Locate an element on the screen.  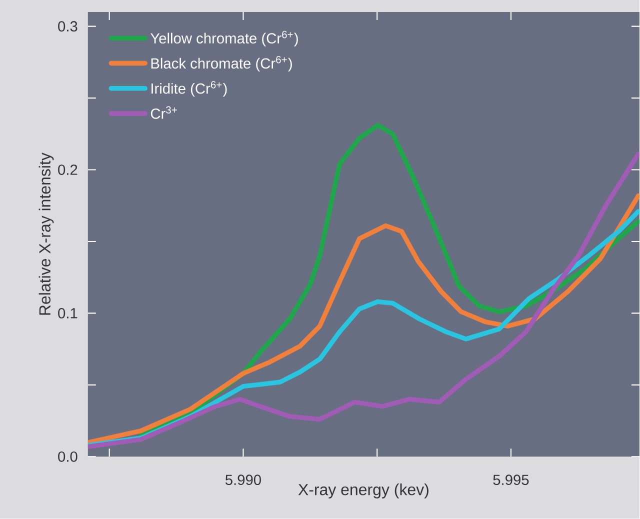
y-tick-label: 0.1 is located at coordinates (68, 313).